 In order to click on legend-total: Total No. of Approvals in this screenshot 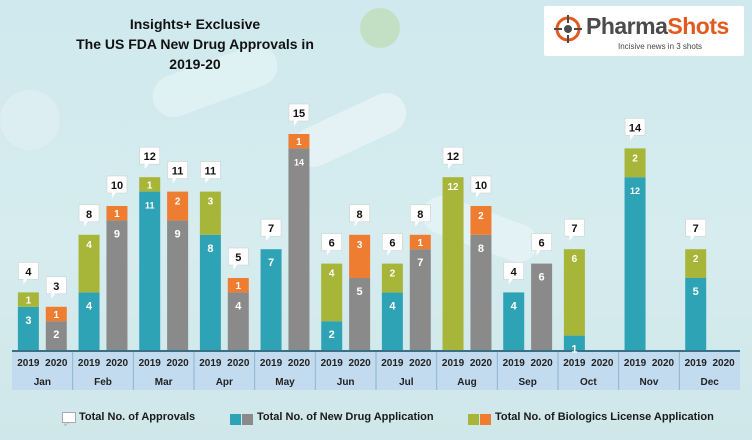, I will do `click(129, 418)`.